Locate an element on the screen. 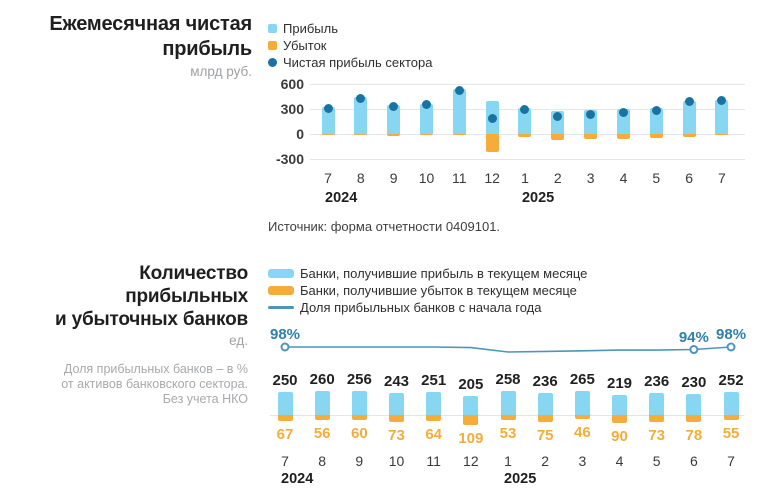  profitable-count-label: 252 is located at coordinates (731, 380).